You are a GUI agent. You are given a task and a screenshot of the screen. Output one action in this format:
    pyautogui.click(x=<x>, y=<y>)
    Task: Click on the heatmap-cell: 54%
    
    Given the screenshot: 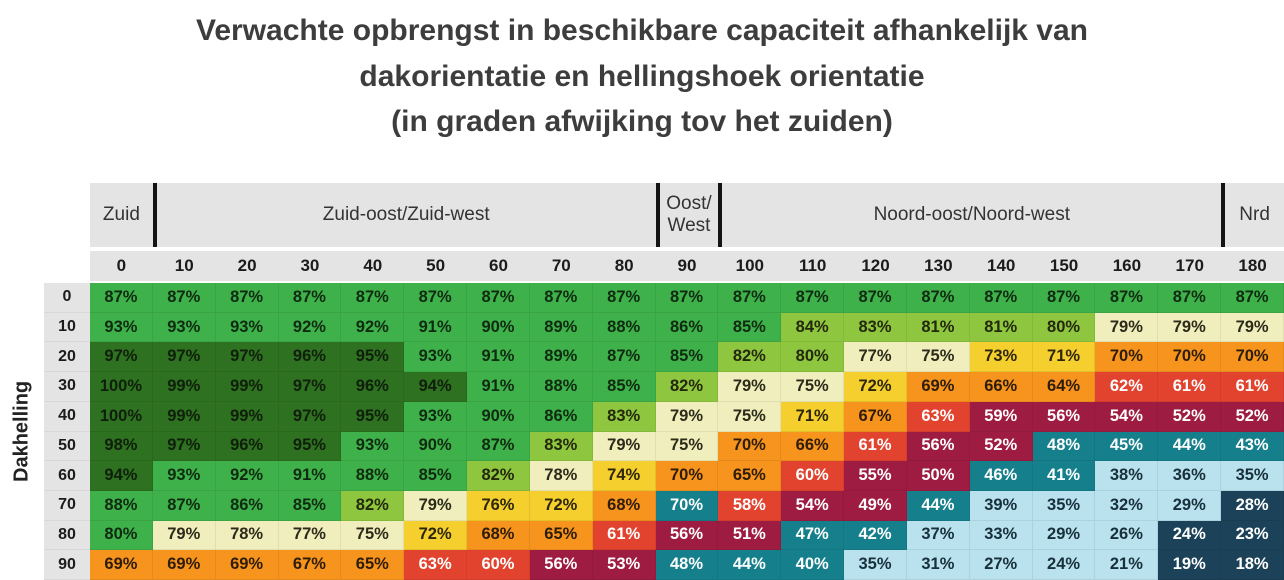 What is the action you would take?
    pyautogui.click(x=1127, y=416)
    